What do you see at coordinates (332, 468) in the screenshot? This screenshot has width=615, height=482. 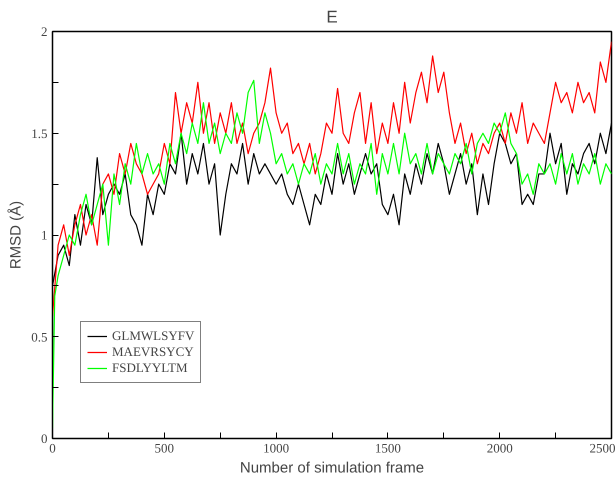 I see `x-axis-title: Number of simulation frame` at bounding box center [332, 468].